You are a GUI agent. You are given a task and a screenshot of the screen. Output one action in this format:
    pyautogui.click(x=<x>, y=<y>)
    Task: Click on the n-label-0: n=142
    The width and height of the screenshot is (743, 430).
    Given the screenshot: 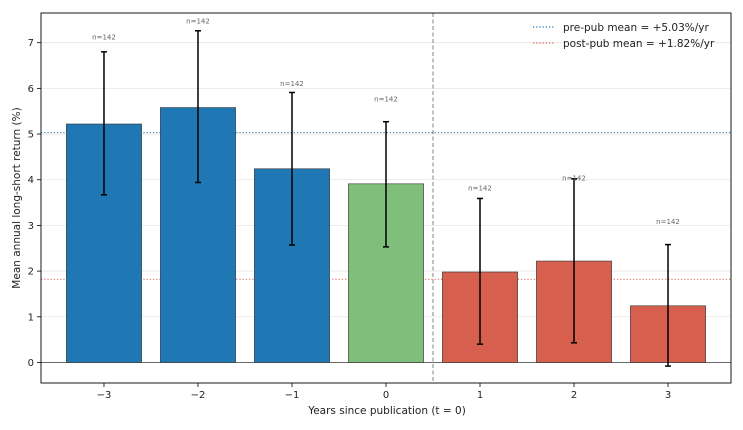 What is the action you would take?
    pyautogui.click(x=104, y=38)
    